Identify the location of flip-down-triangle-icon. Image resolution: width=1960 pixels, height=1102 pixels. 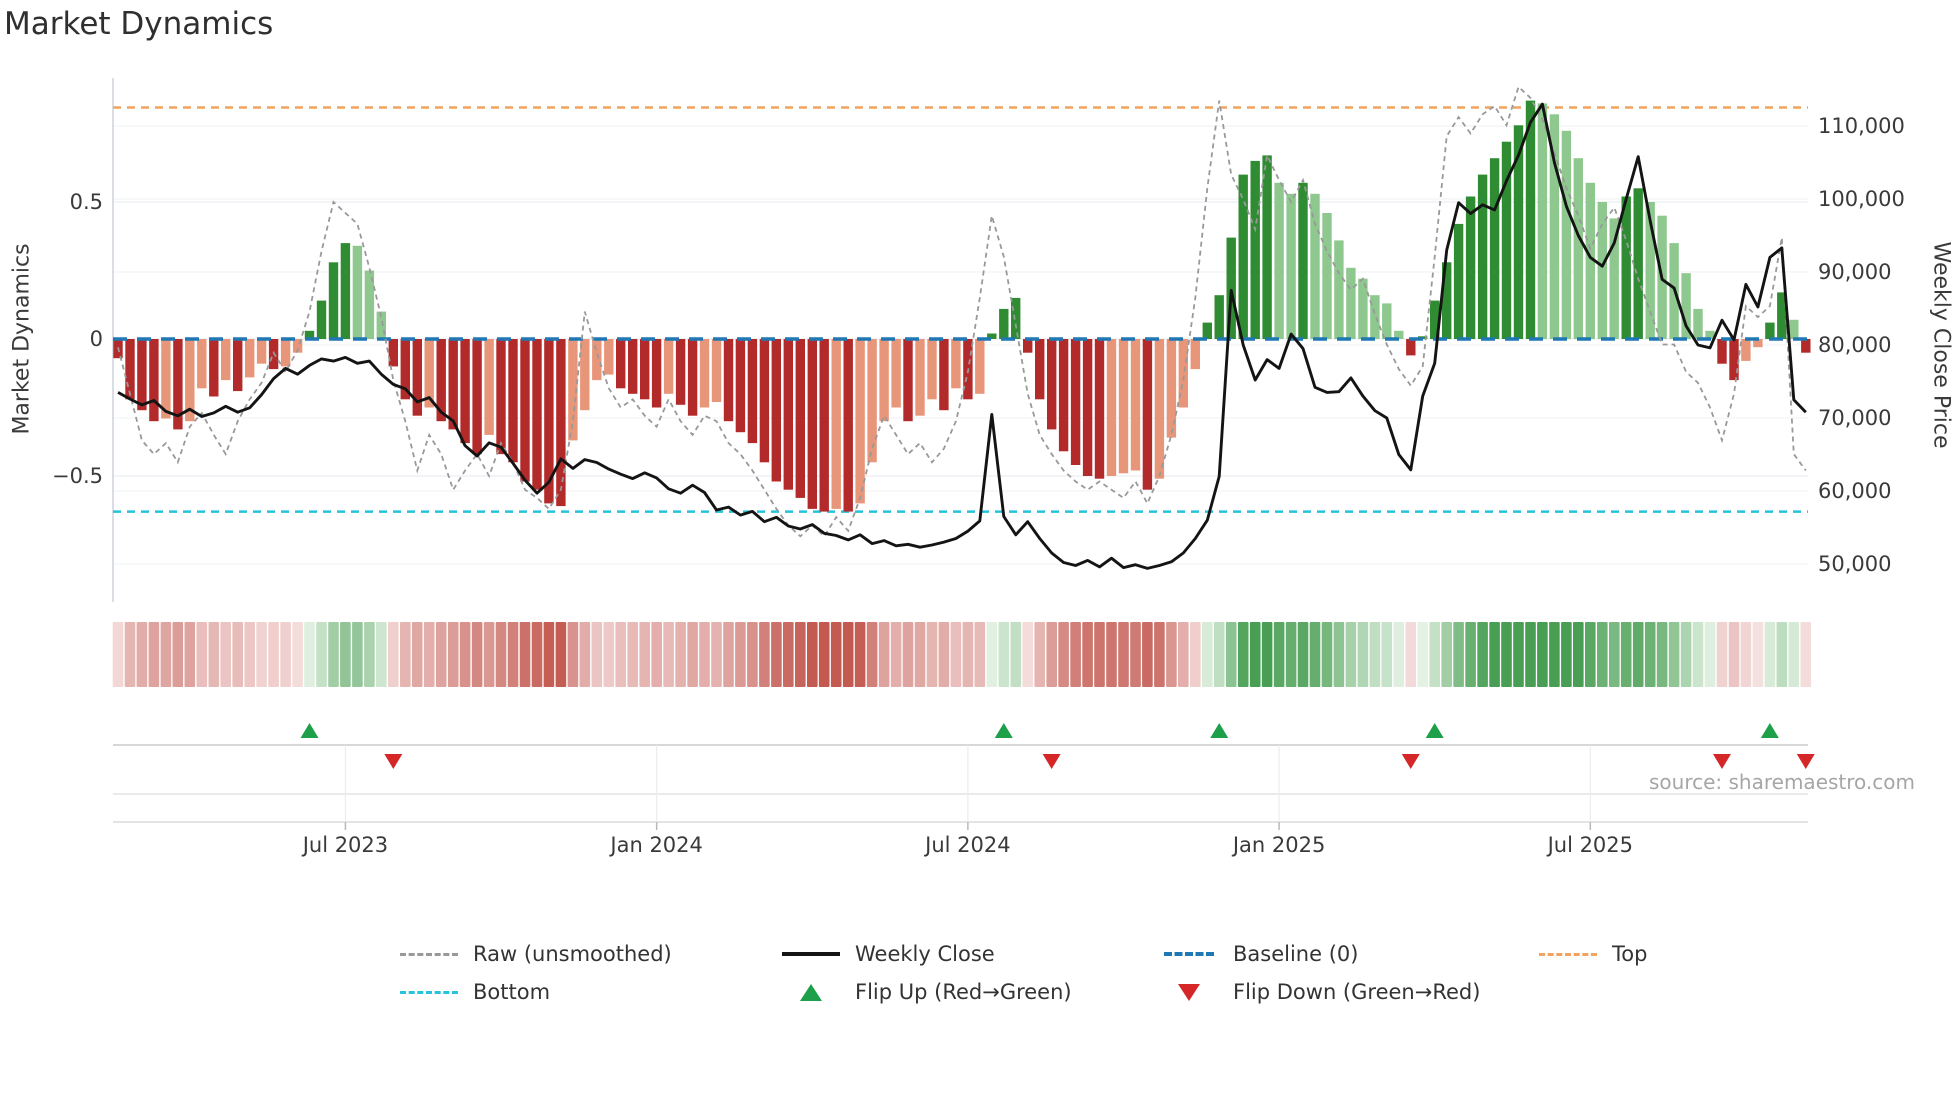
(1189, 992).